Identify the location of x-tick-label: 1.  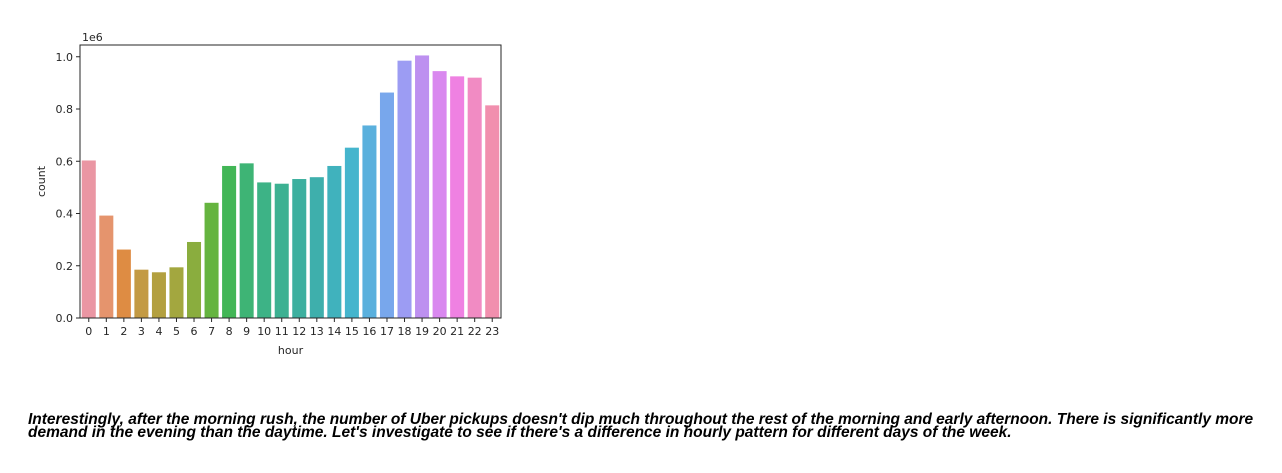
(106, 331).